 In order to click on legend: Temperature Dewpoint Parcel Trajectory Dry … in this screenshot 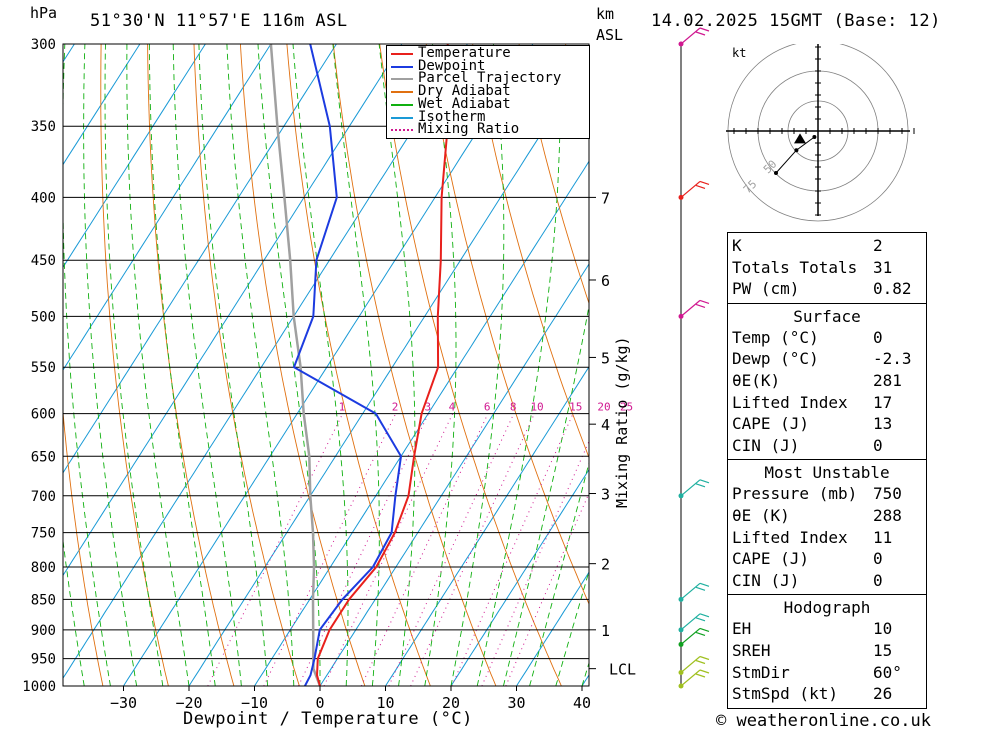, I will do `click(488, 92)`.